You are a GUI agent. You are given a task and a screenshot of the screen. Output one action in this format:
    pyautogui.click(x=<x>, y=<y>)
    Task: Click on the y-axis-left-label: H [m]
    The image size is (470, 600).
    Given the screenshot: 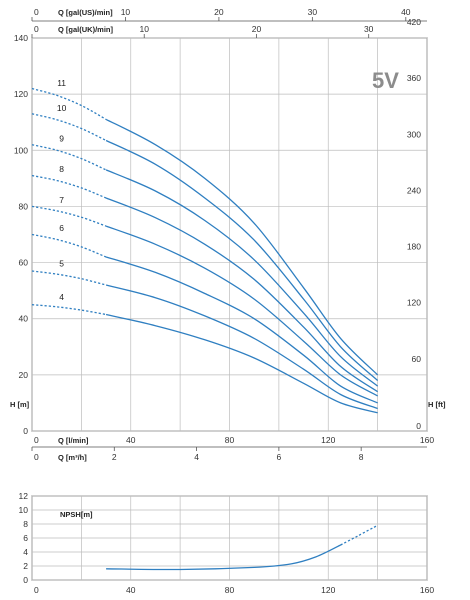 What is the action you would take?
    pyautogui.click(x=20, y=404)
    